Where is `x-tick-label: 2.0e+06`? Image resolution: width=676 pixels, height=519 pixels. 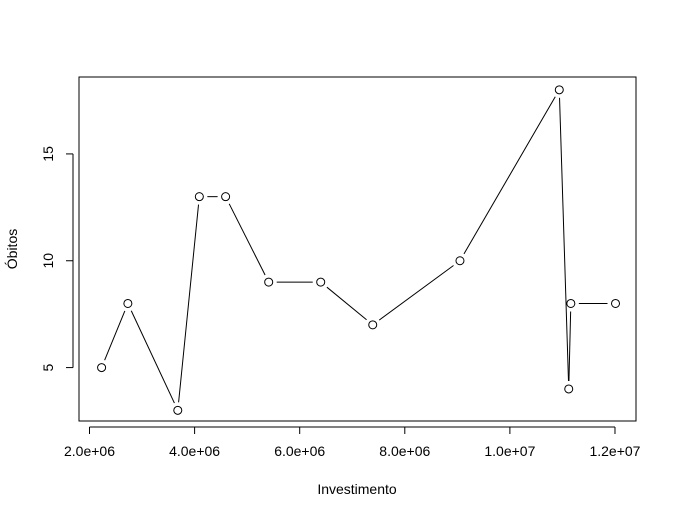
x-tick-label: 2.0e+06 is located at coordinates (89, 451).